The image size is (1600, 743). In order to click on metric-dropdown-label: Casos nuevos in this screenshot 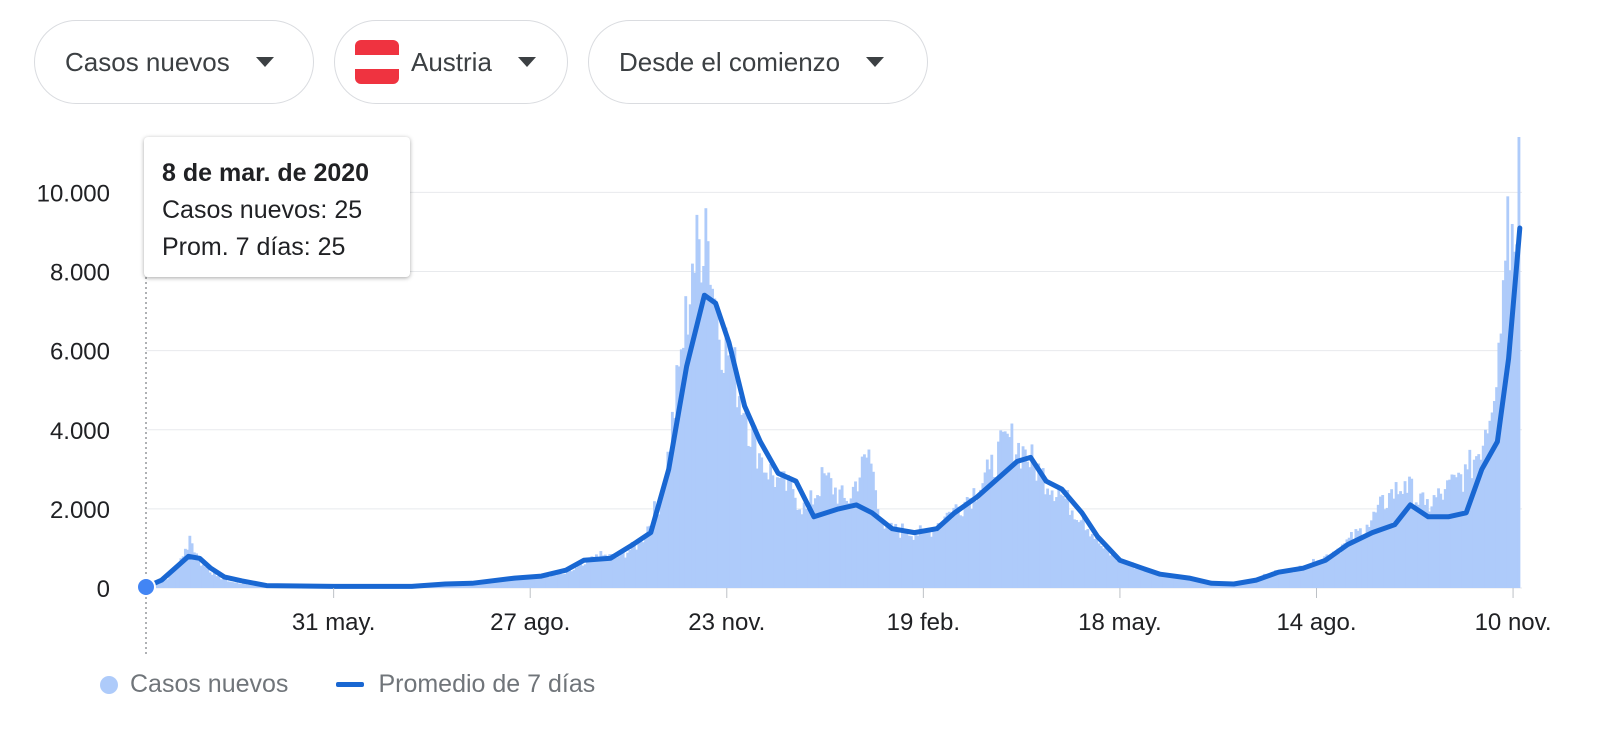, I will do `click(147, 61)`.